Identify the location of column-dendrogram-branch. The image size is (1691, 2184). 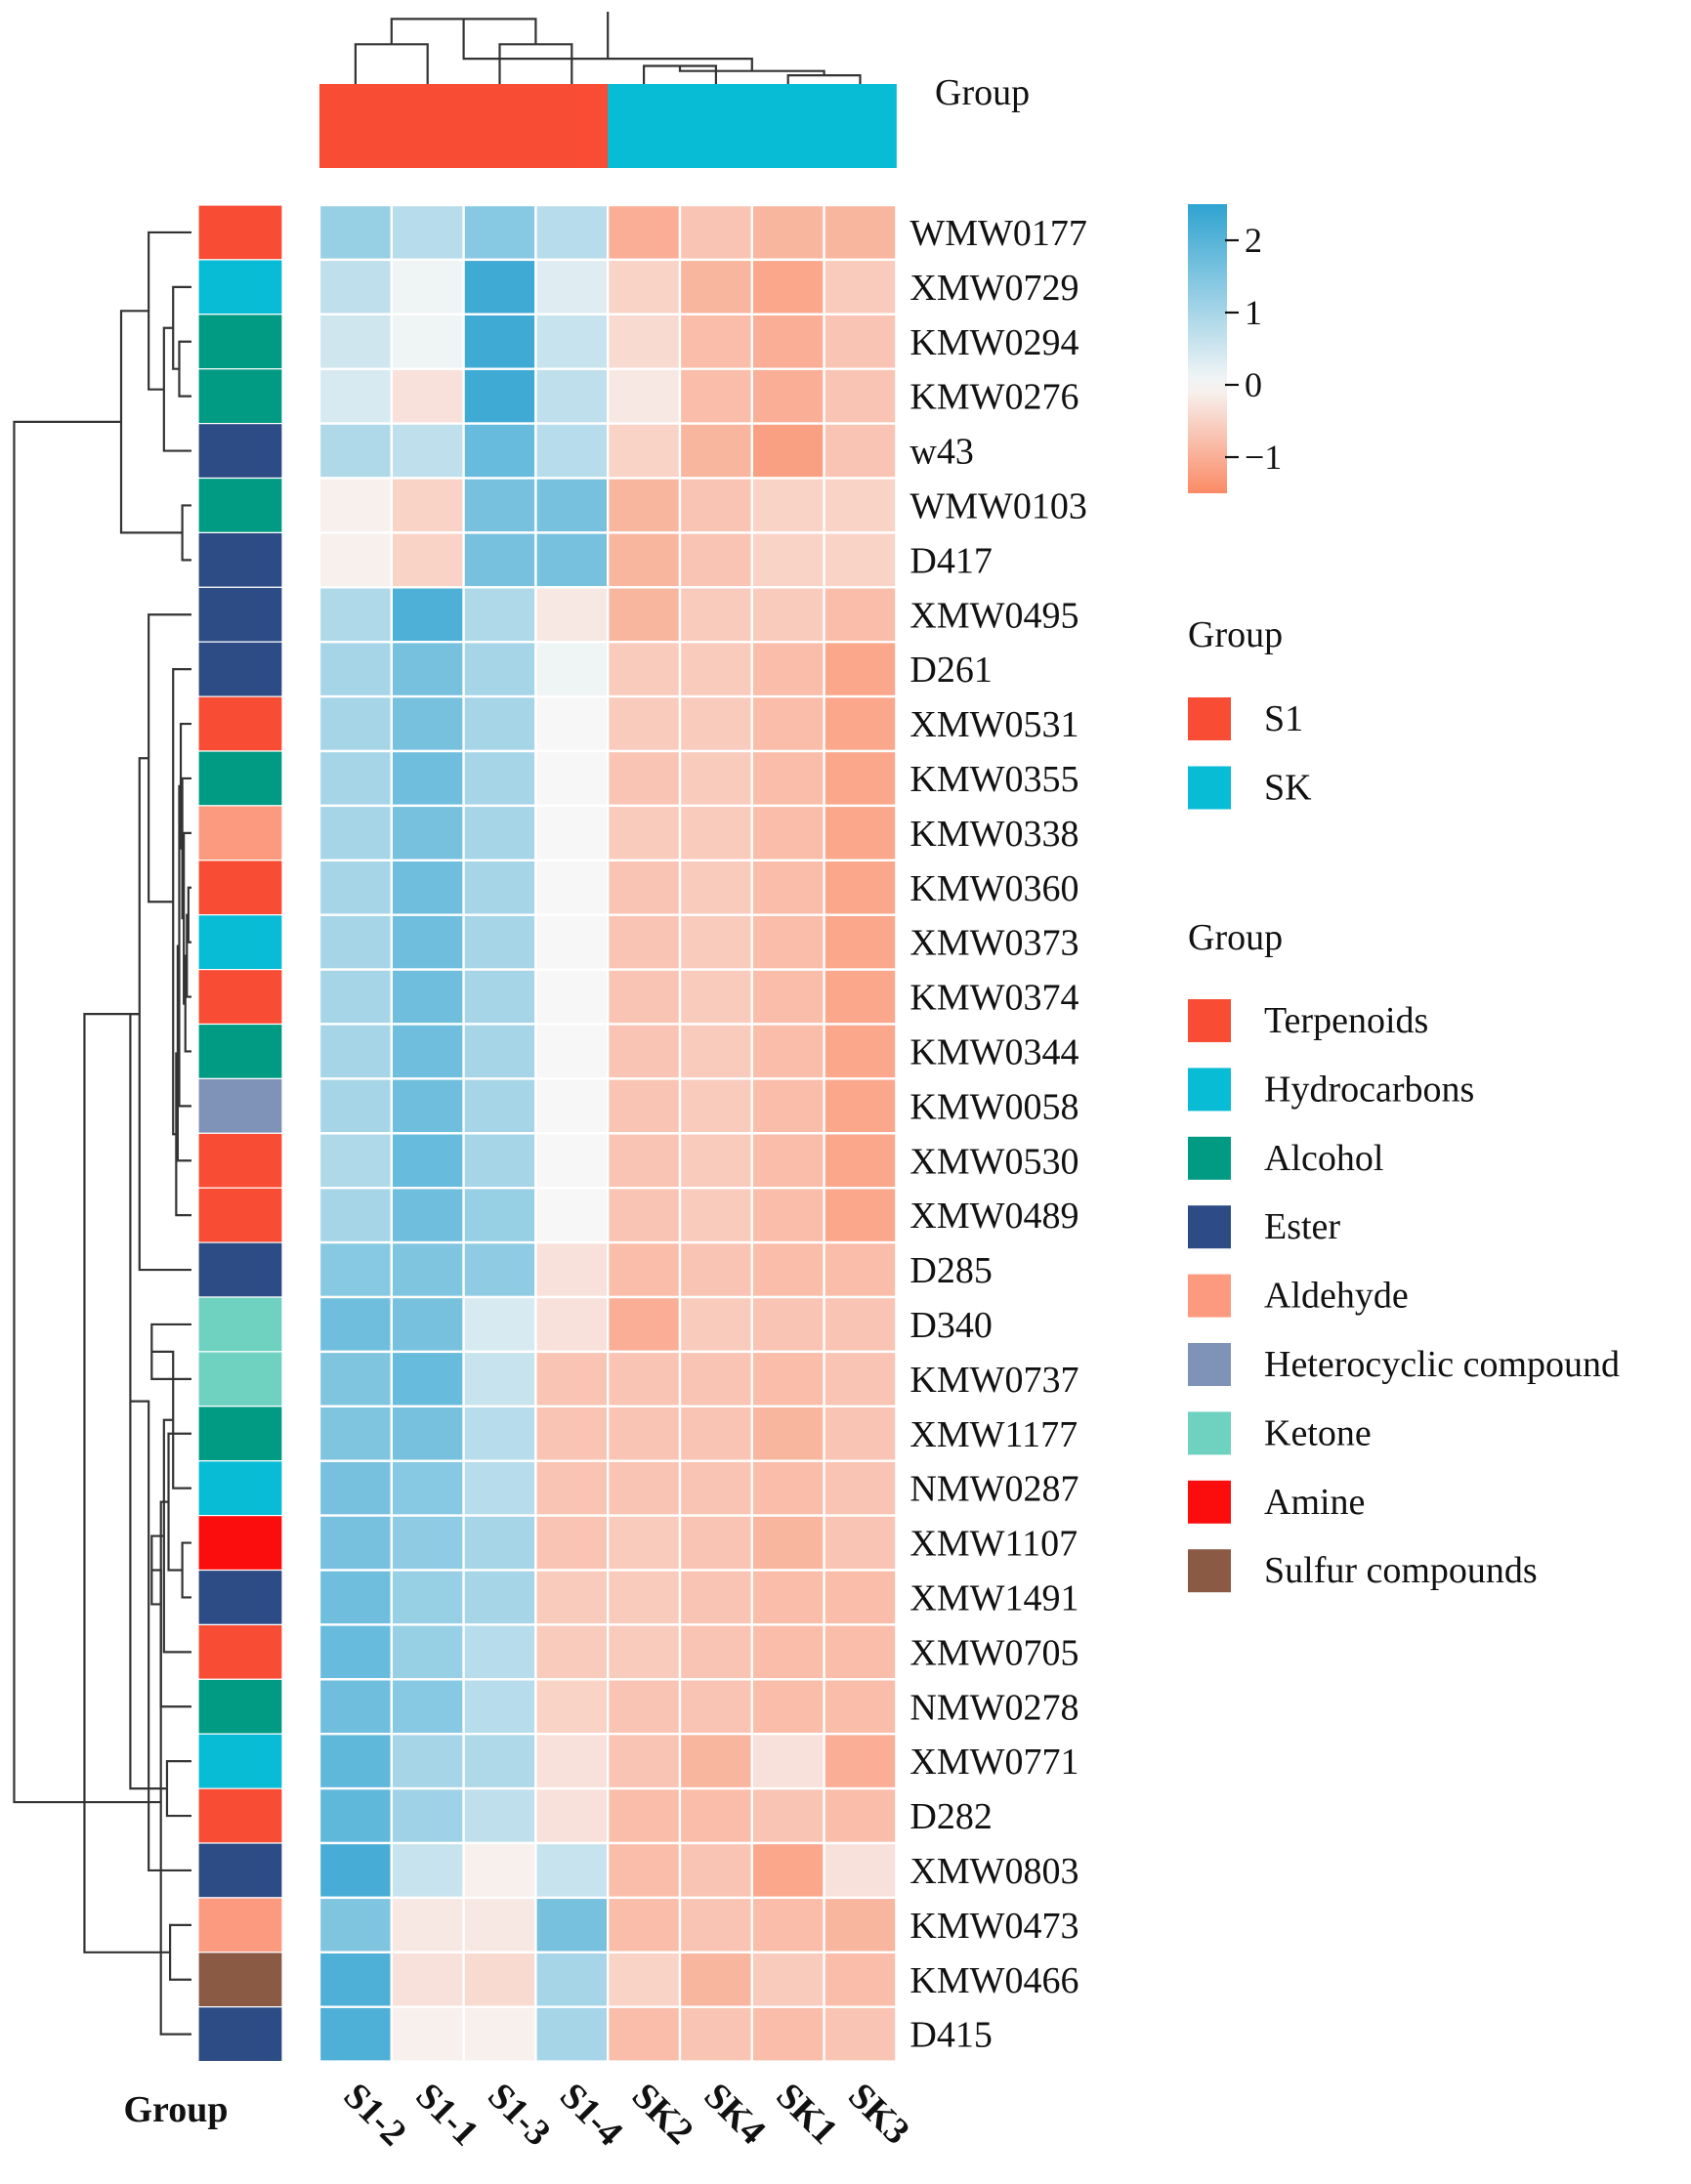
(824, 79).